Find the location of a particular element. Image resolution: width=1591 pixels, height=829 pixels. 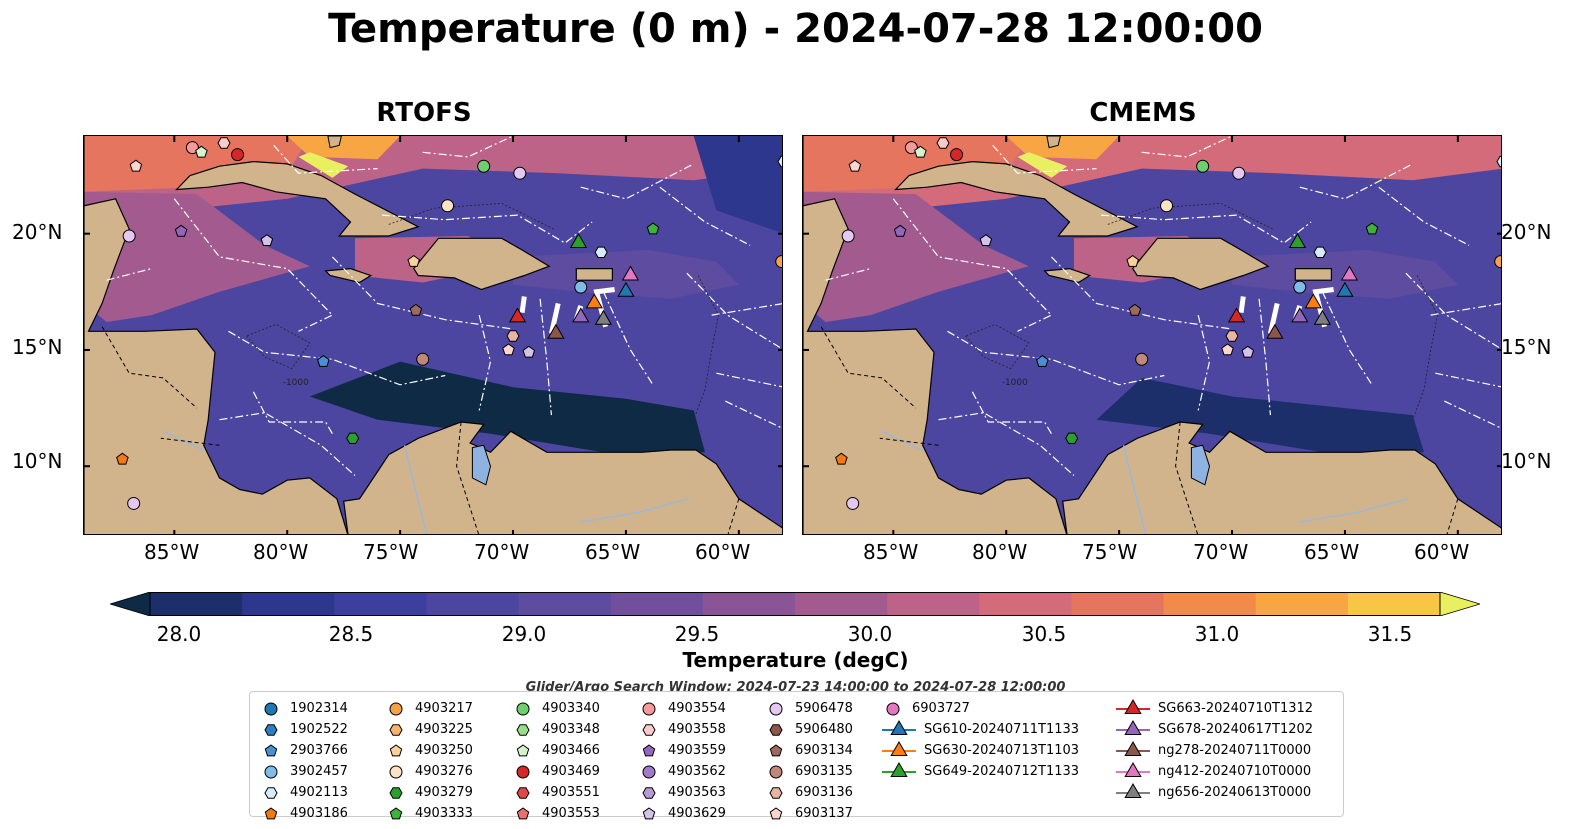

lon-tick-label: 65°W is located at coordinates (613, 552).